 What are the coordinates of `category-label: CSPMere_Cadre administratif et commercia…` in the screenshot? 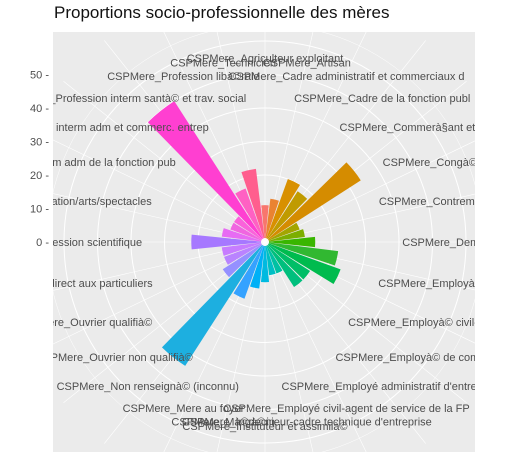 It's located at (347, 77).